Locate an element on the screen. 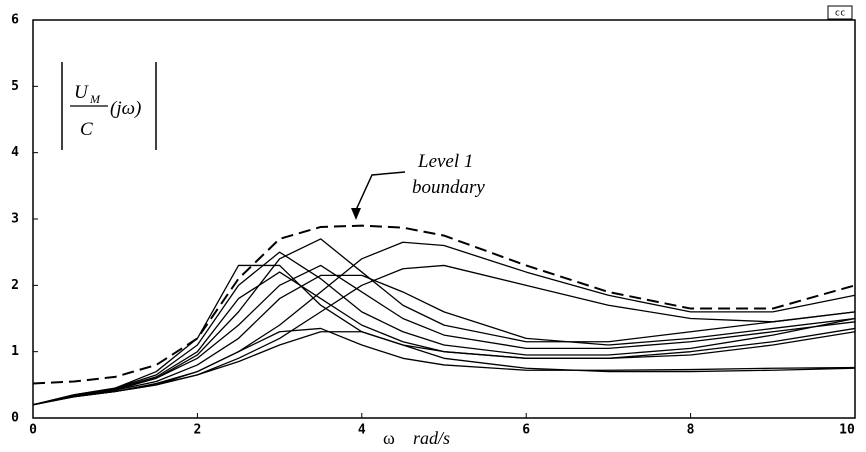 The width and height of the screenshot is (866, 452). x-tick-label: 6 is located at coordinates (526, 430).